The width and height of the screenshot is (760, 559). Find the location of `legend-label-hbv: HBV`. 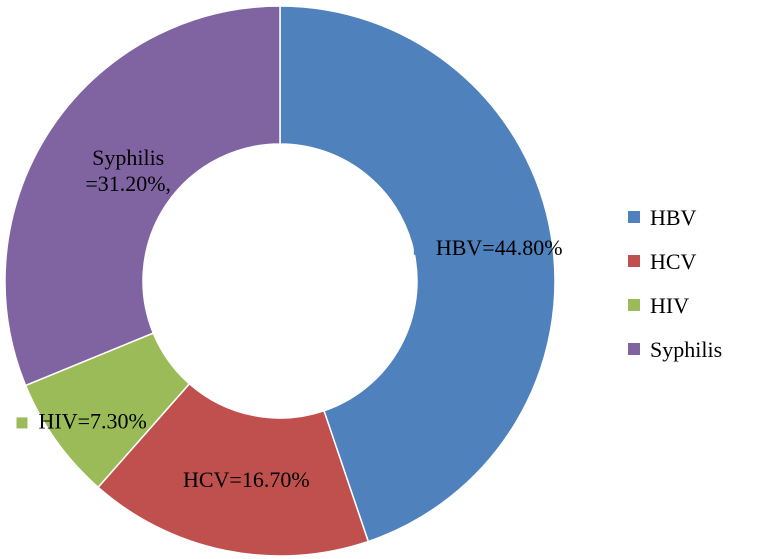

legend-label-hbv: HBV is located at coordinates (673, 217).